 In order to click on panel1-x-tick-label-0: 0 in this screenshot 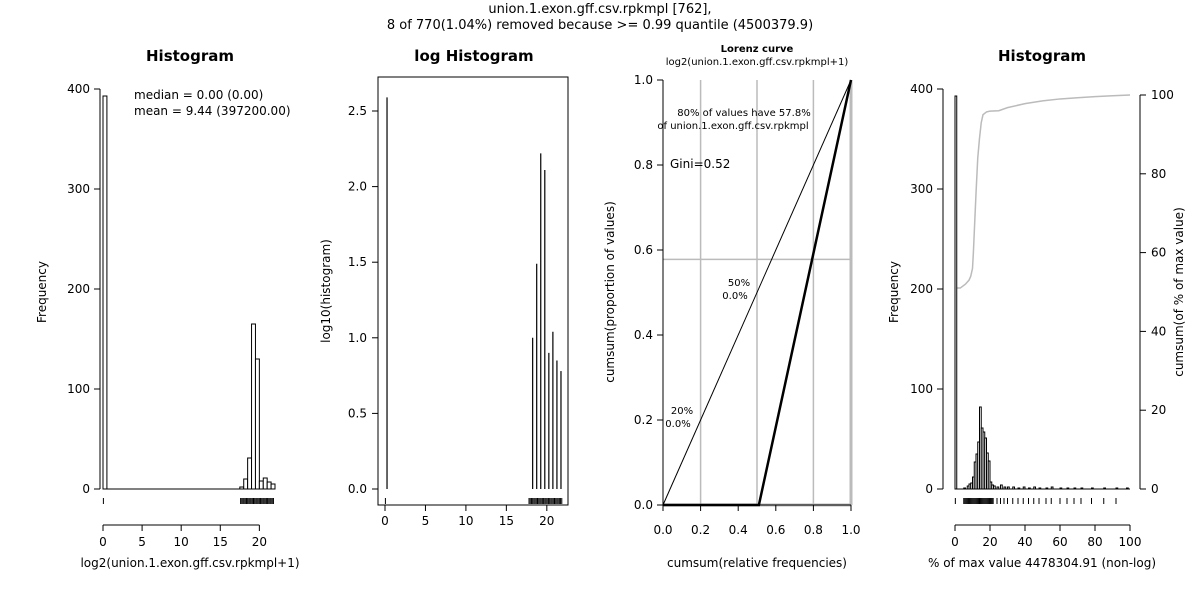, I will do `click(103, 542)`.